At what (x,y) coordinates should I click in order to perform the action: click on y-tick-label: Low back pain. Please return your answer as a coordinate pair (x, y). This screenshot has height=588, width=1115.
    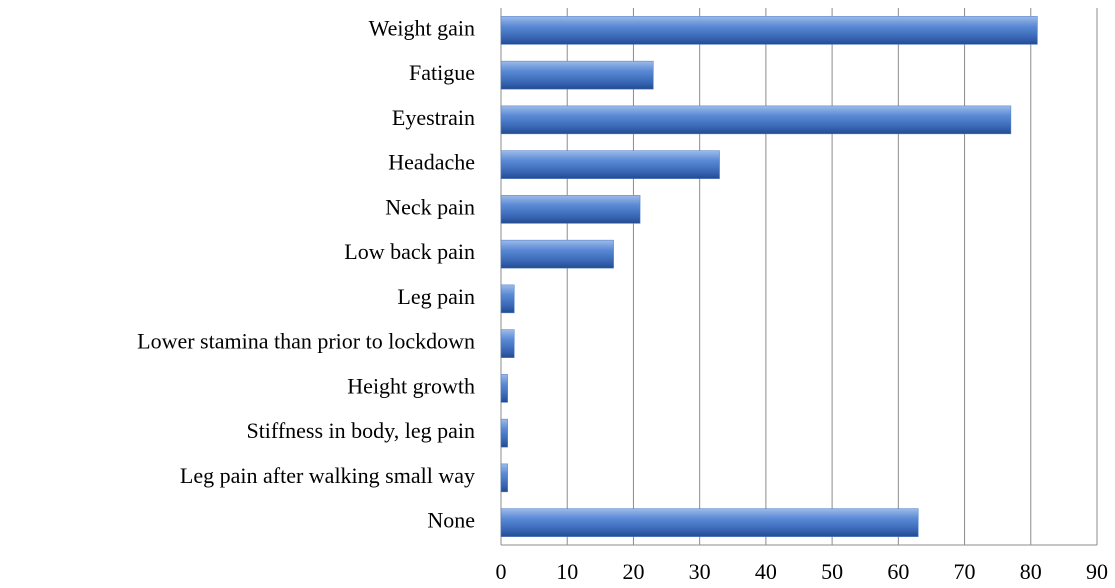
    Looking at the image, I should click on (409, 251).